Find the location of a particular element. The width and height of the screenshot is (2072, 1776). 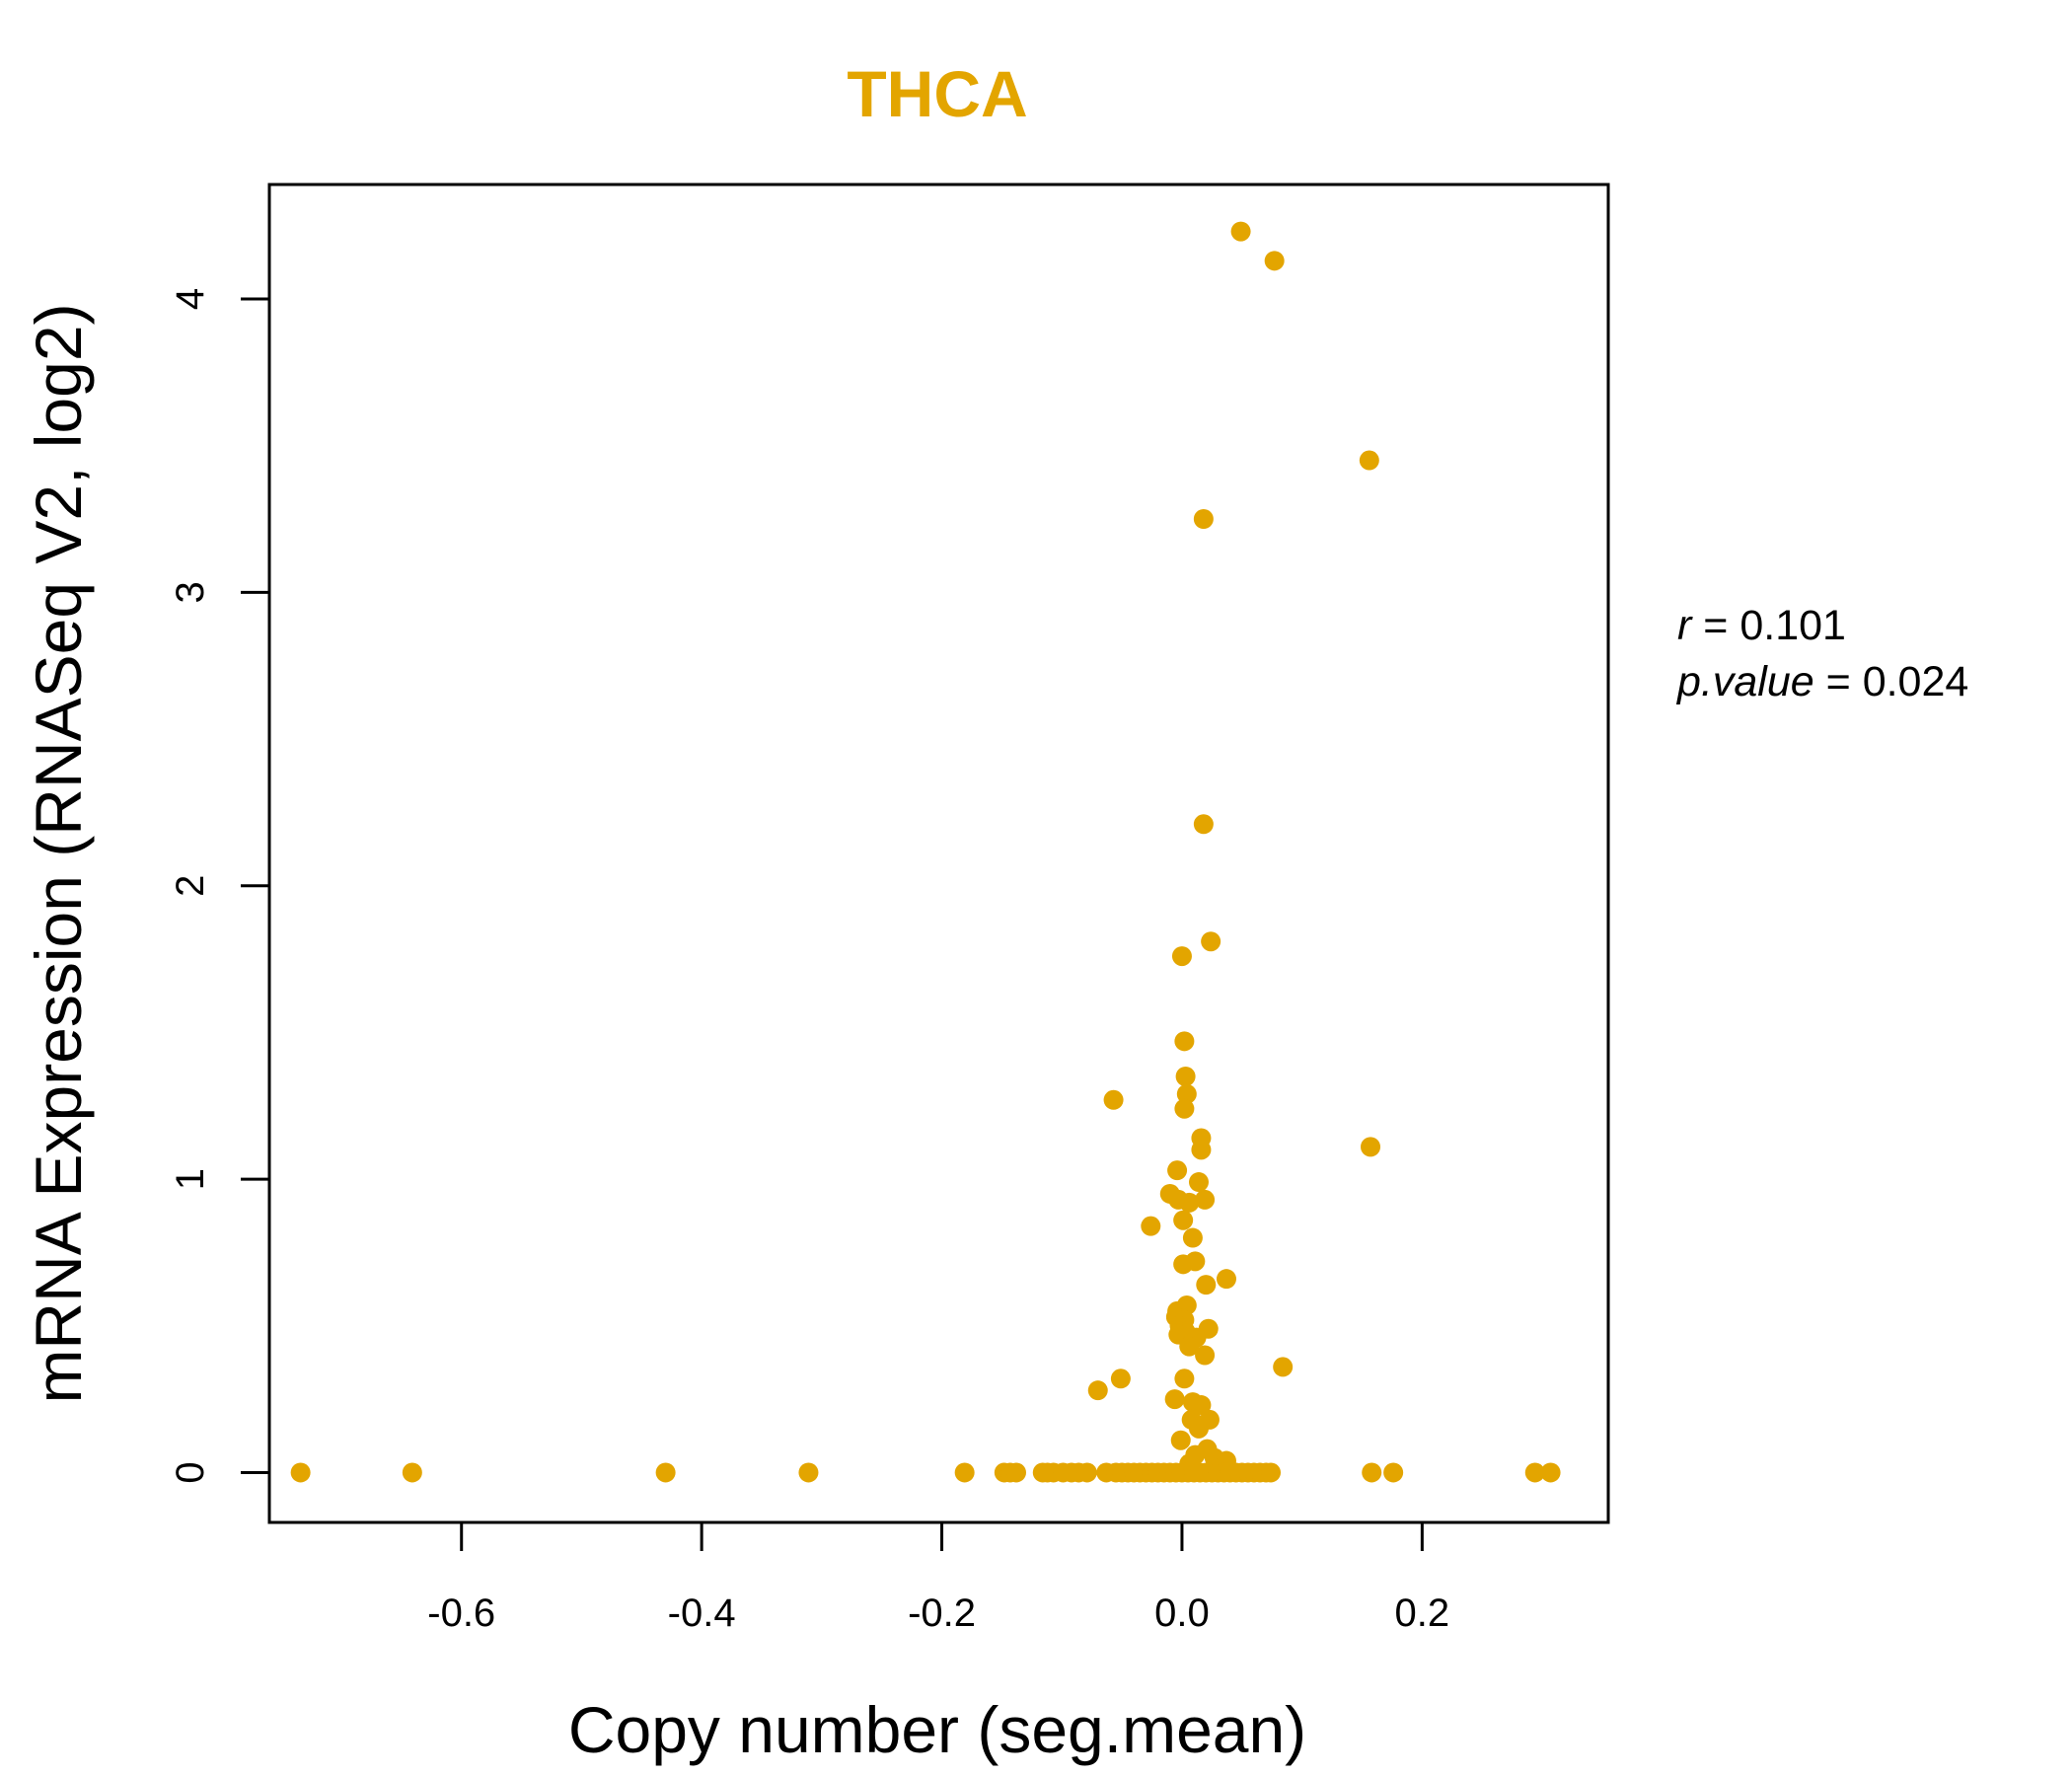

y-axis-label: mRNA Expression (RNASeq V2, log2) is located at coordinates (59, 853).